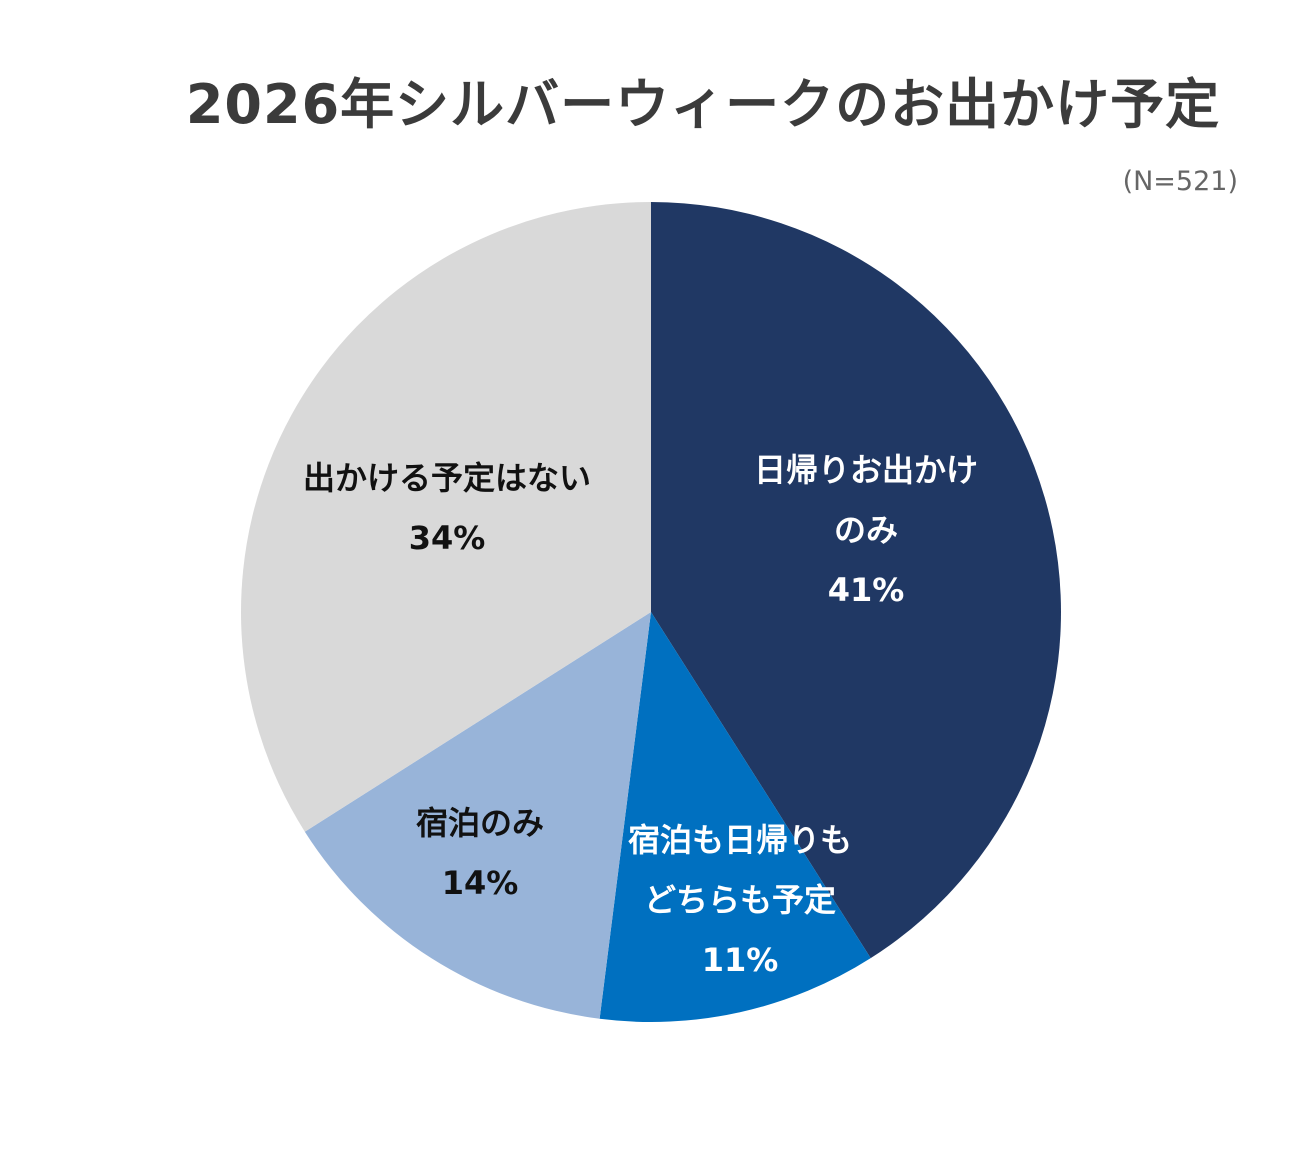  What do you see at coordinates (740, 840) in the screenshot?
I see `slice-2-category-label: 宿泊も日帰りも` at bounding box center [740, 840].